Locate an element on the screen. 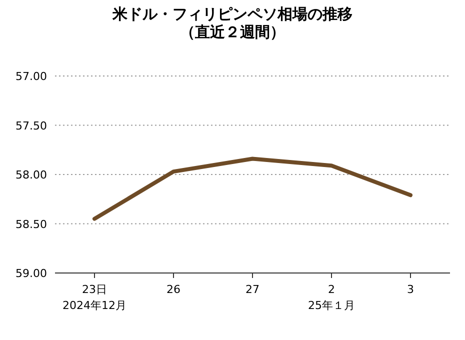 The image size is (465, 340). x-tick-label: 23日 is located at coordinates (94, 289).